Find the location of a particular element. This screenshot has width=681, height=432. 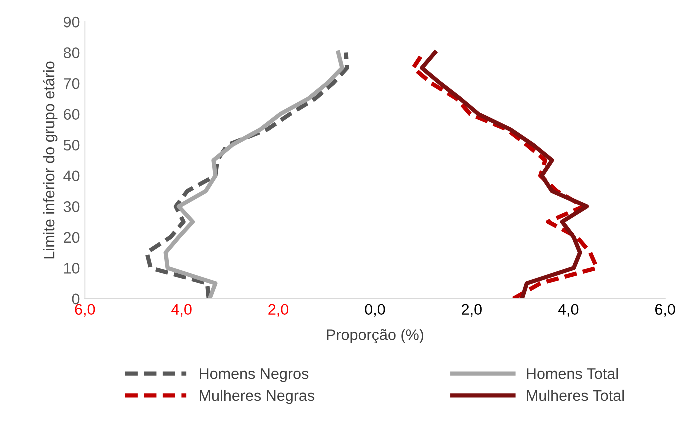

y-tick-label: 80 is located at coordinates (72, 53).